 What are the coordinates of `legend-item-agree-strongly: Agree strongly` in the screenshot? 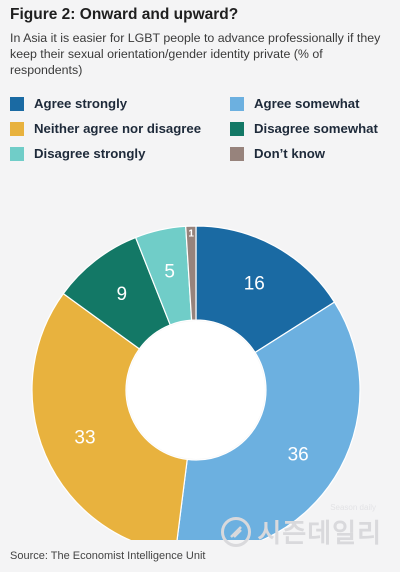 It's located at (68, 103).